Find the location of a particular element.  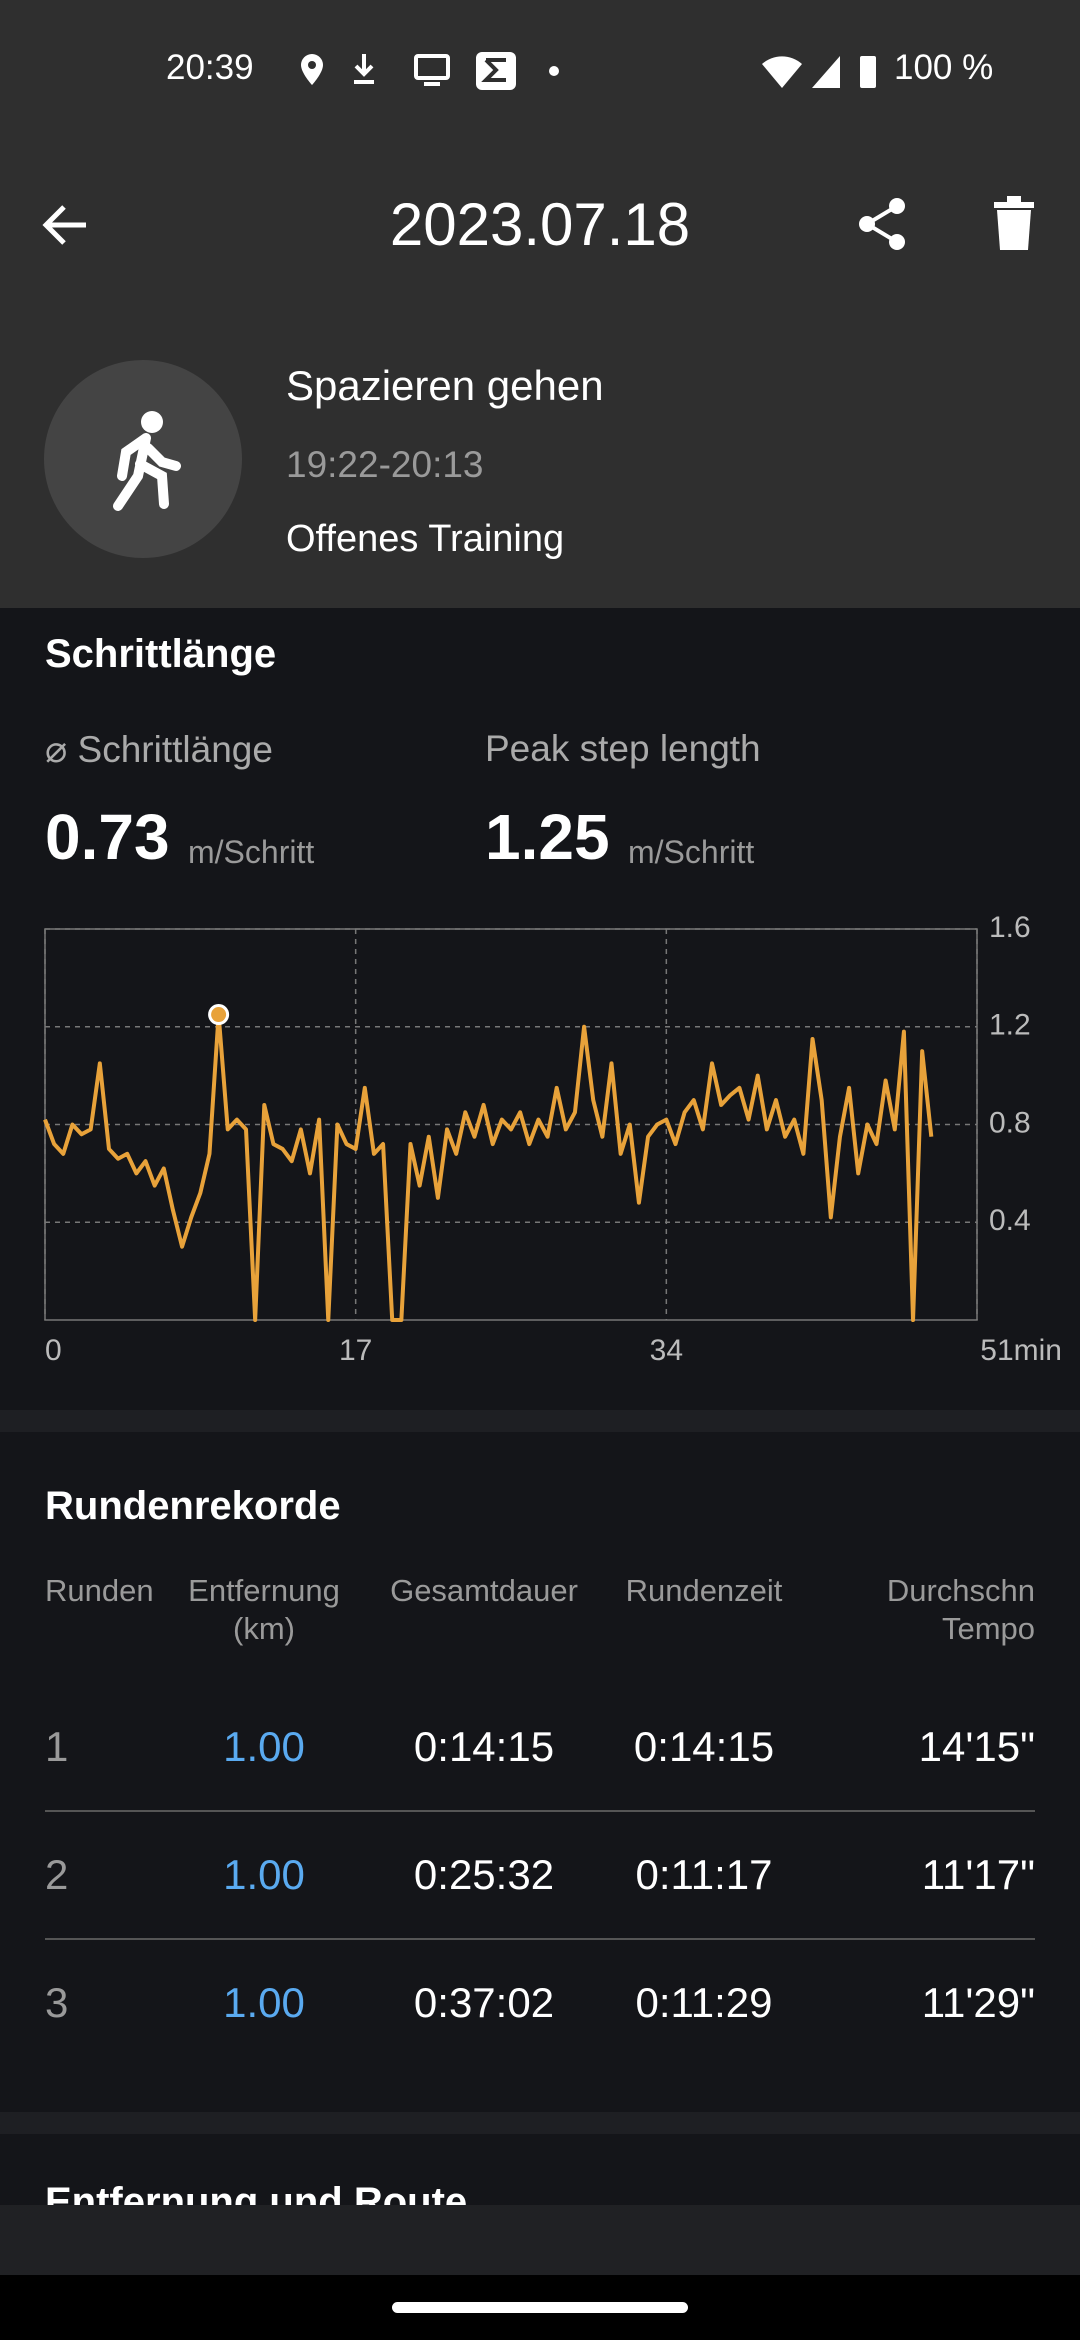

activity-icon is located at coordinates (143, 459).